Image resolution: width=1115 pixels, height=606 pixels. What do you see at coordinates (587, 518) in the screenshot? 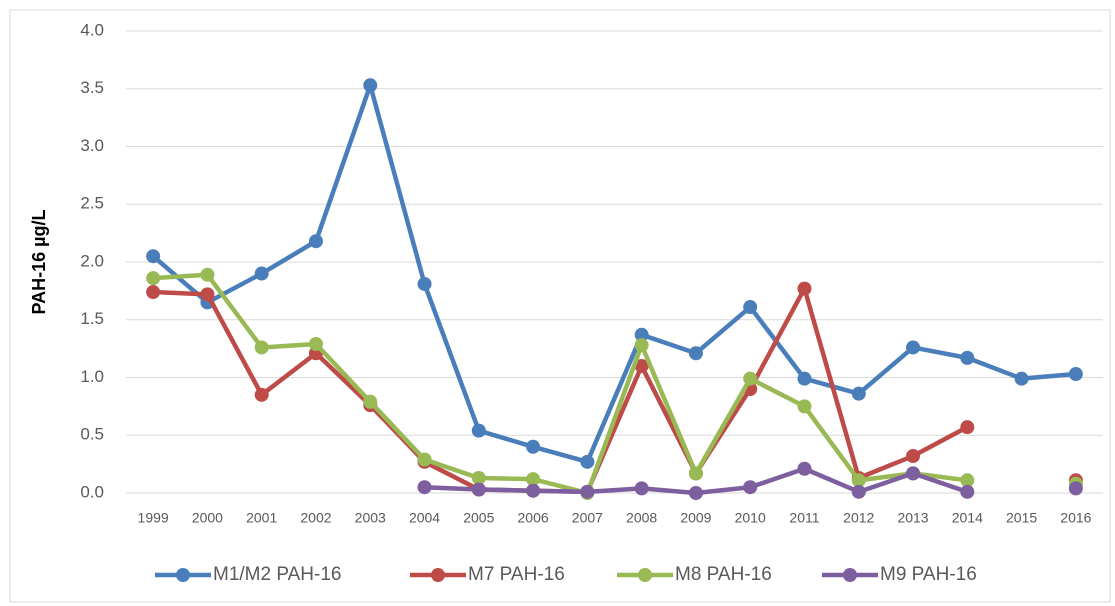
I see `x-tick-label: 2007` at bounding box center [587, 518].